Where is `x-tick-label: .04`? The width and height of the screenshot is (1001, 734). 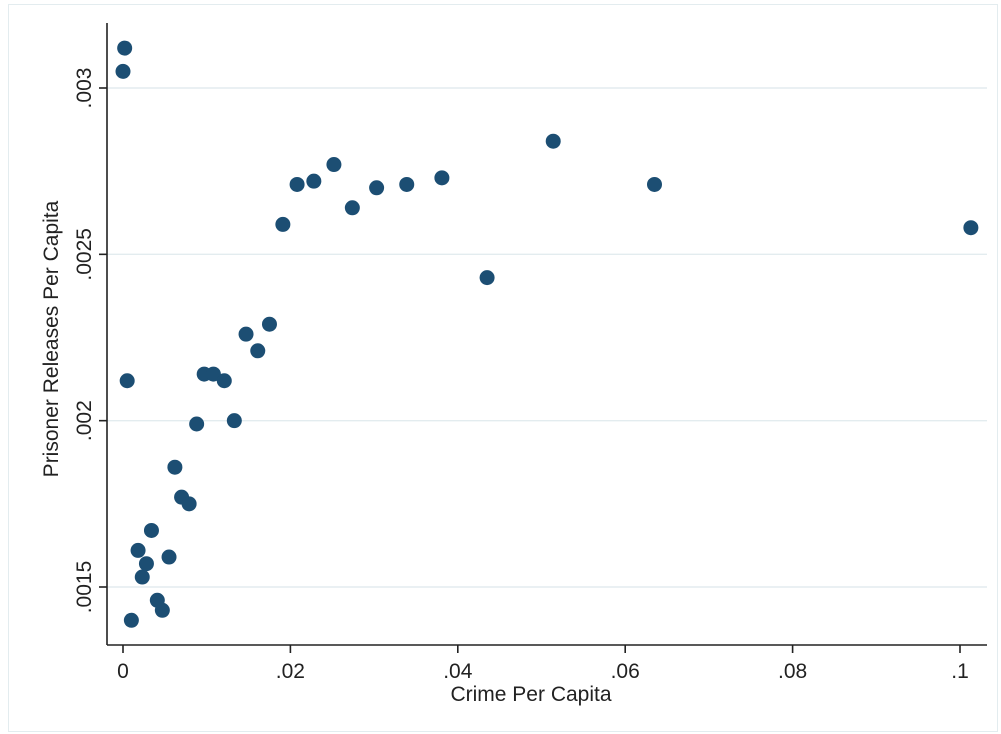
x-tick-label: .04 is located at coordinates (458, 671).